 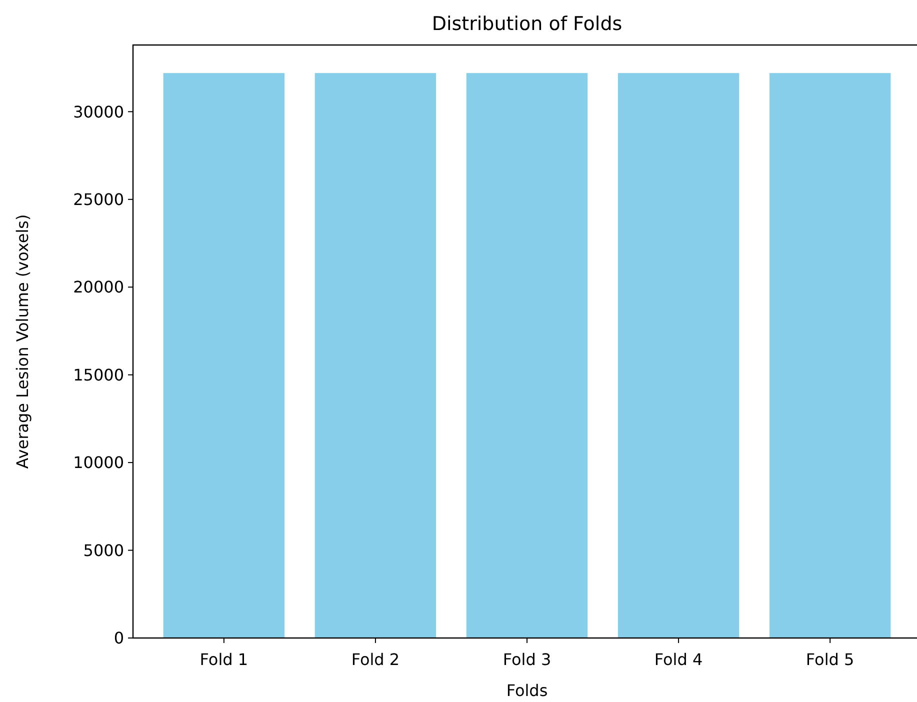 I want to click on y-tick-label: 25000, so click(x=98, y=199).